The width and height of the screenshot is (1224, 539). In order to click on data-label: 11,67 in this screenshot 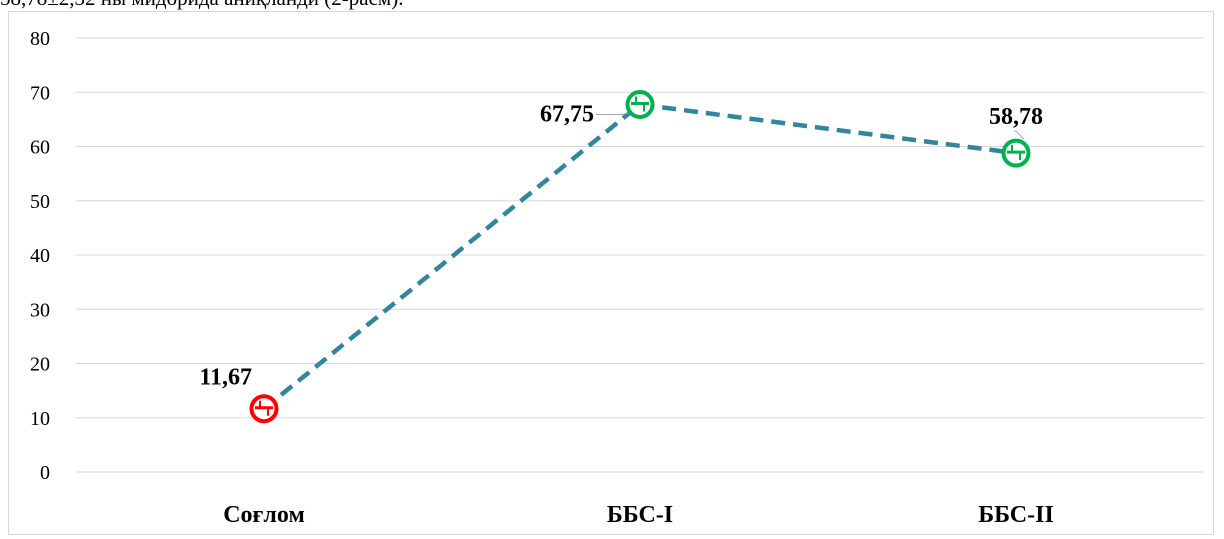, I will do `click(225, 378)`.